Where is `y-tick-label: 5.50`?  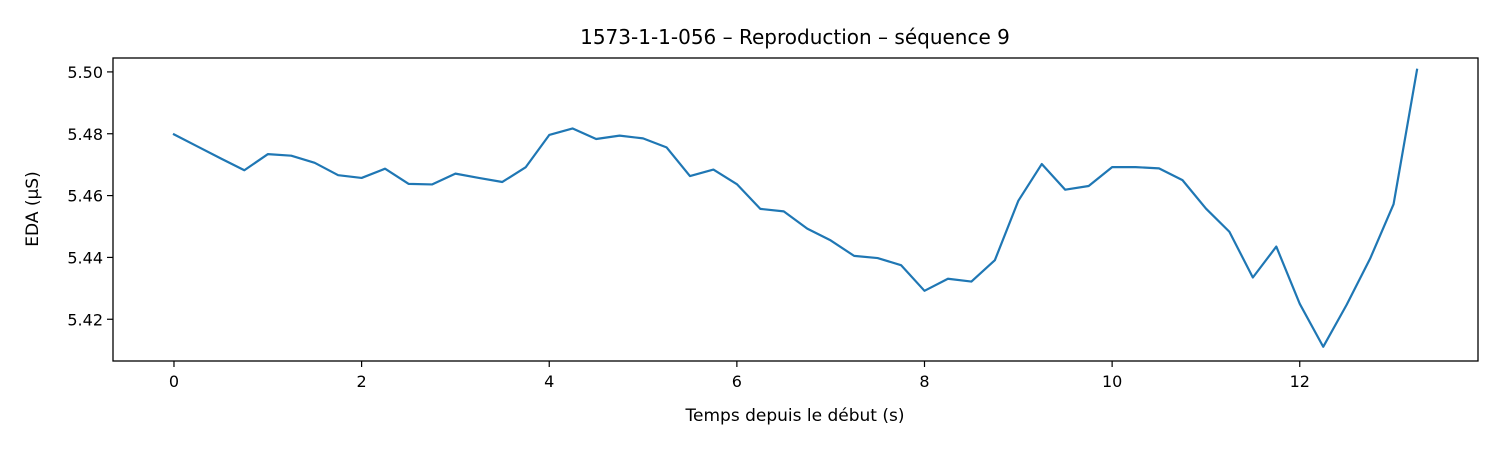 y-tick-label: 5.50 is located at coordinates (85, 72).